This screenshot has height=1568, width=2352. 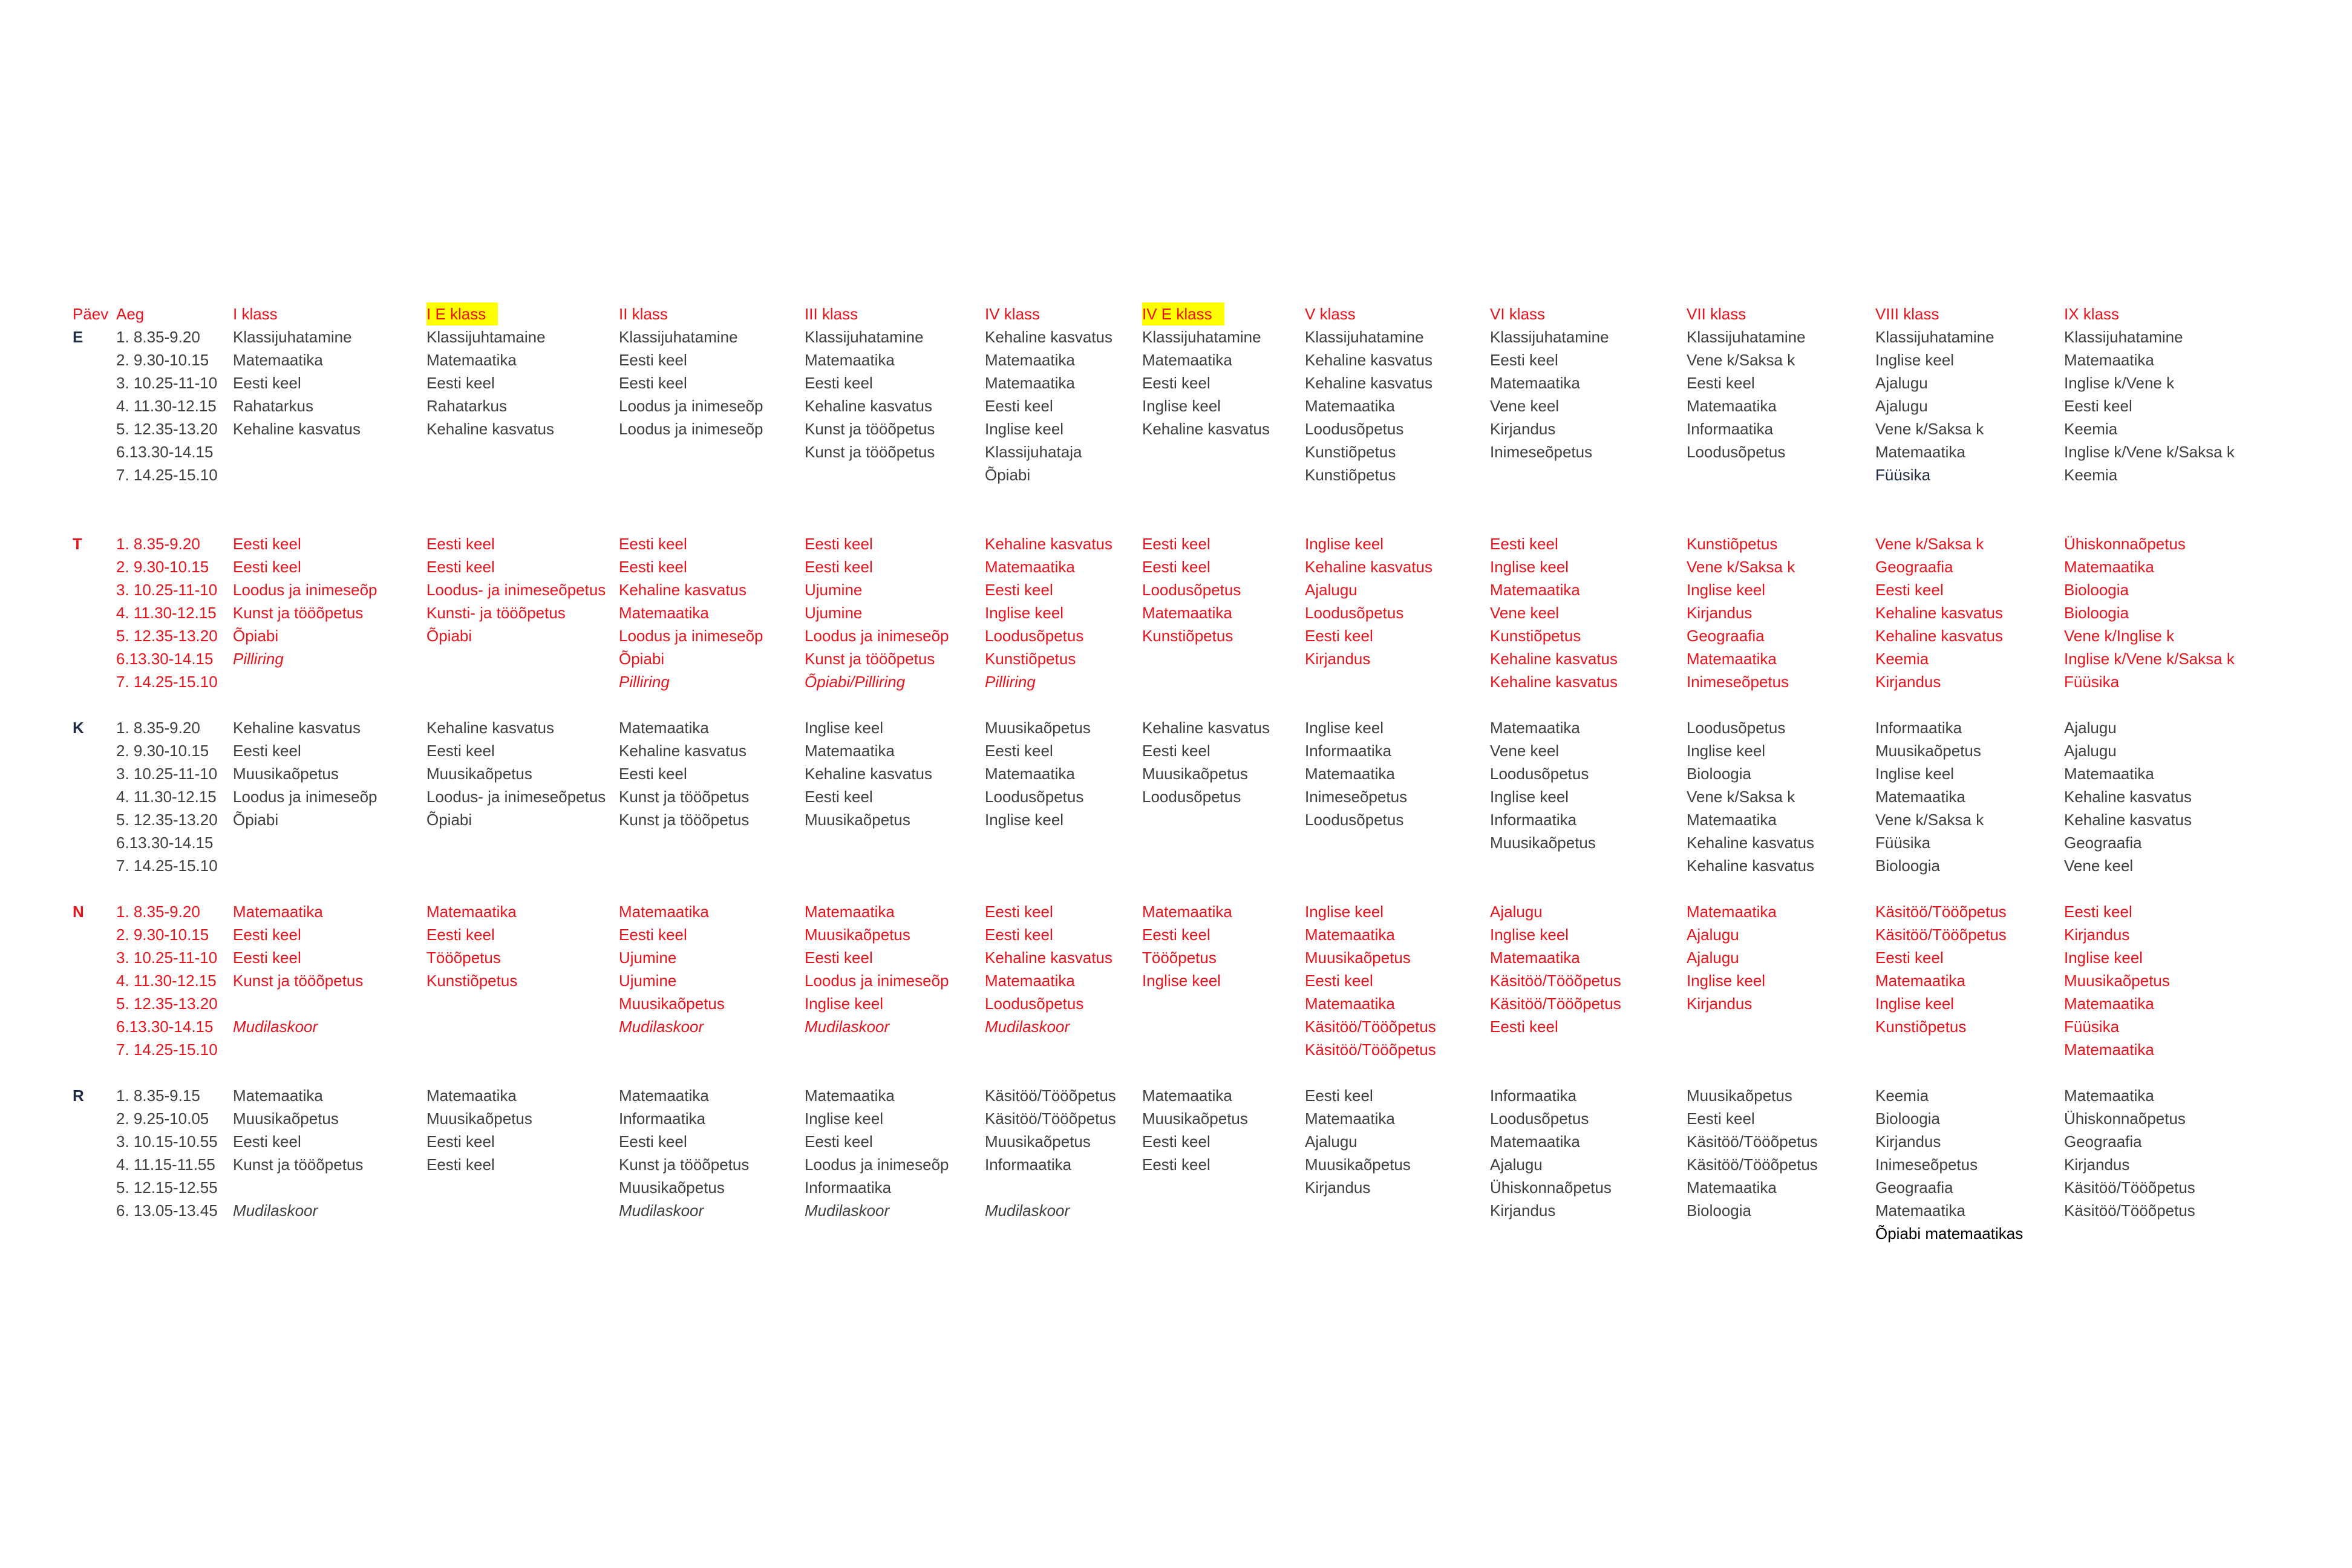 I want to click on lesson-cell: Kunstiõpetus, so click(x=1030, y=659).